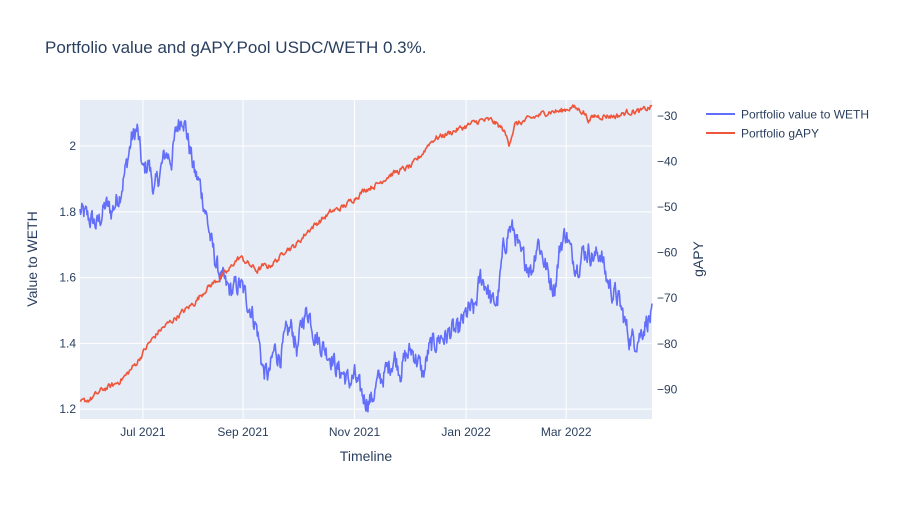 This screenshot has width=900, height=505. I want to click on legend-label-gapy: Portfolio gAPY, so click(780, 134).